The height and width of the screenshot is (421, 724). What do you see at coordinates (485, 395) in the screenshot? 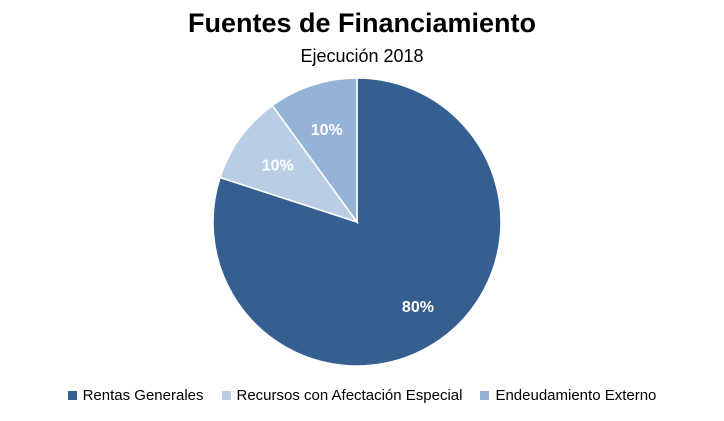
I see `legend-swatch-endeudamiento-externo` at bounding box center [485, 395].